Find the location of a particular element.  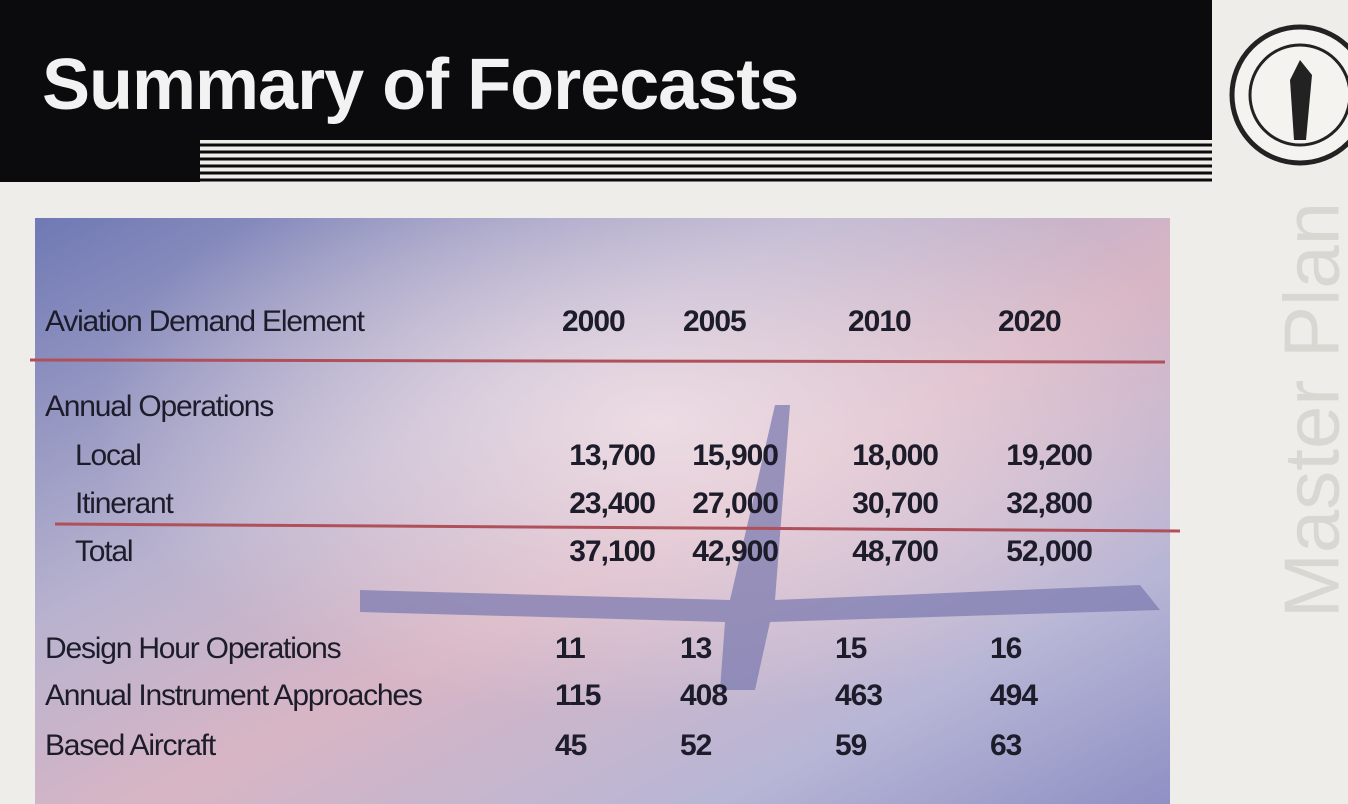

value-cell: 11 is located at coordinates (570, 648).